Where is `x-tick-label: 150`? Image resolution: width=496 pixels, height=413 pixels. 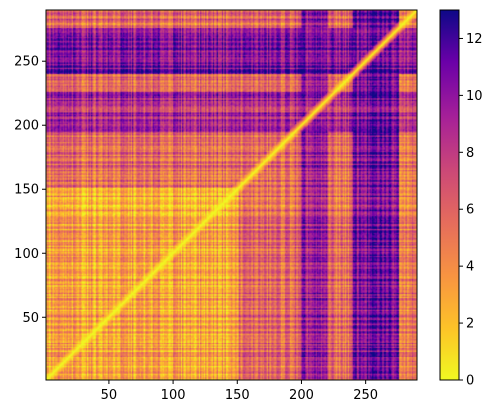
x-tick-label: 150 is located at coordinates (237, 395).